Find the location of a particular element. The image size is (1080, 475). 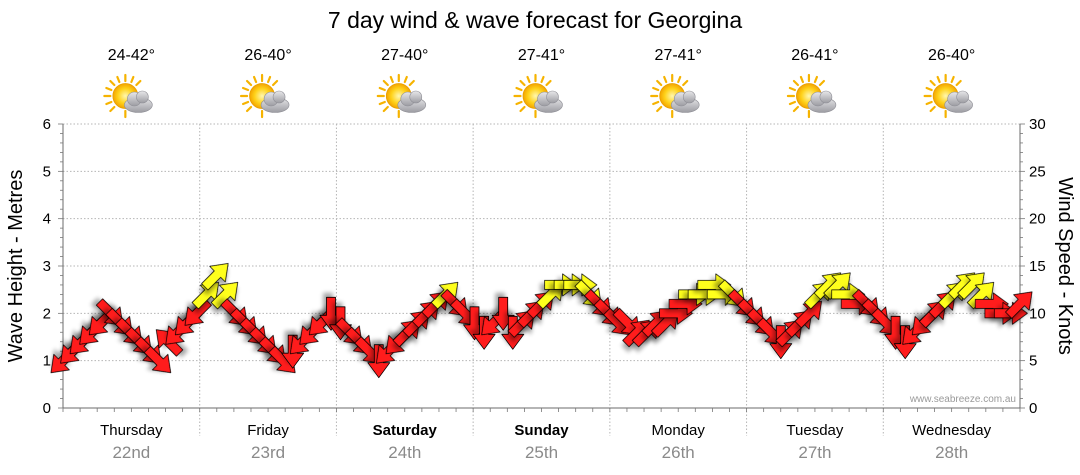

day-forecast-monday: 27-41° is located at coordinates (676, 83).